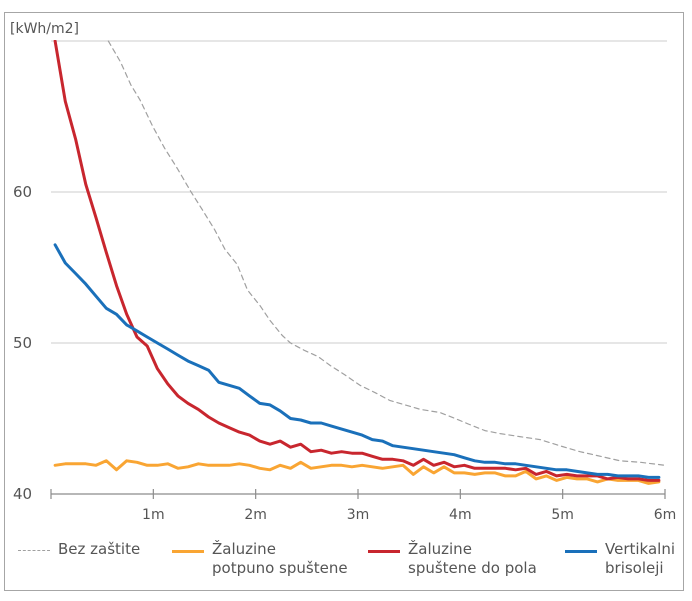  What do you see at coordinates (460, 515) in the screenshot?
I see `x-tick-label: 4m` at bounding box center [460, 515].